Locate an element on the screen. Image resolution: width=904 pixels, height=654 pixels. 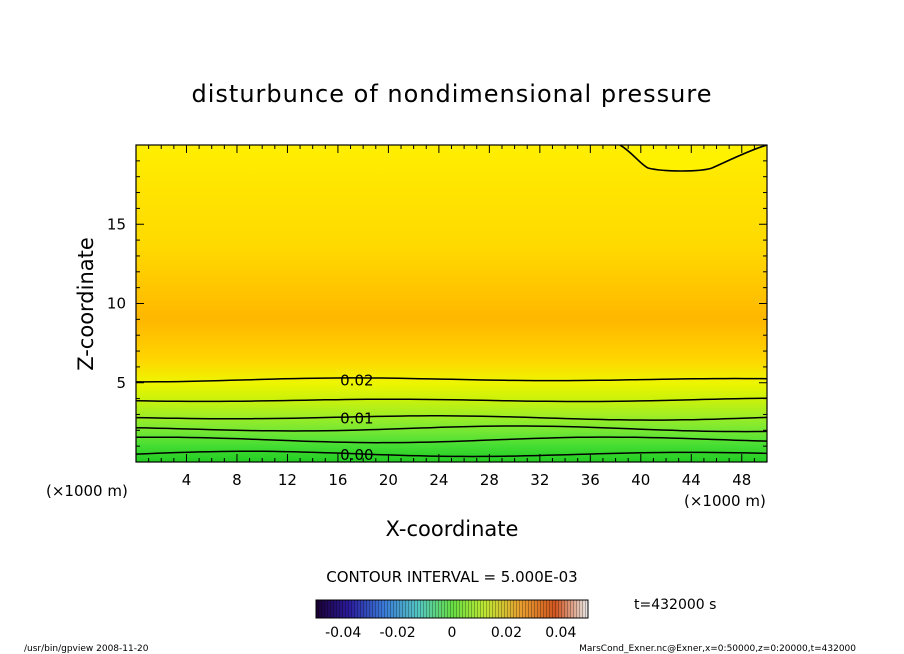
colorbar-tick-label: -0.04 is located at coordinates (343, 633).